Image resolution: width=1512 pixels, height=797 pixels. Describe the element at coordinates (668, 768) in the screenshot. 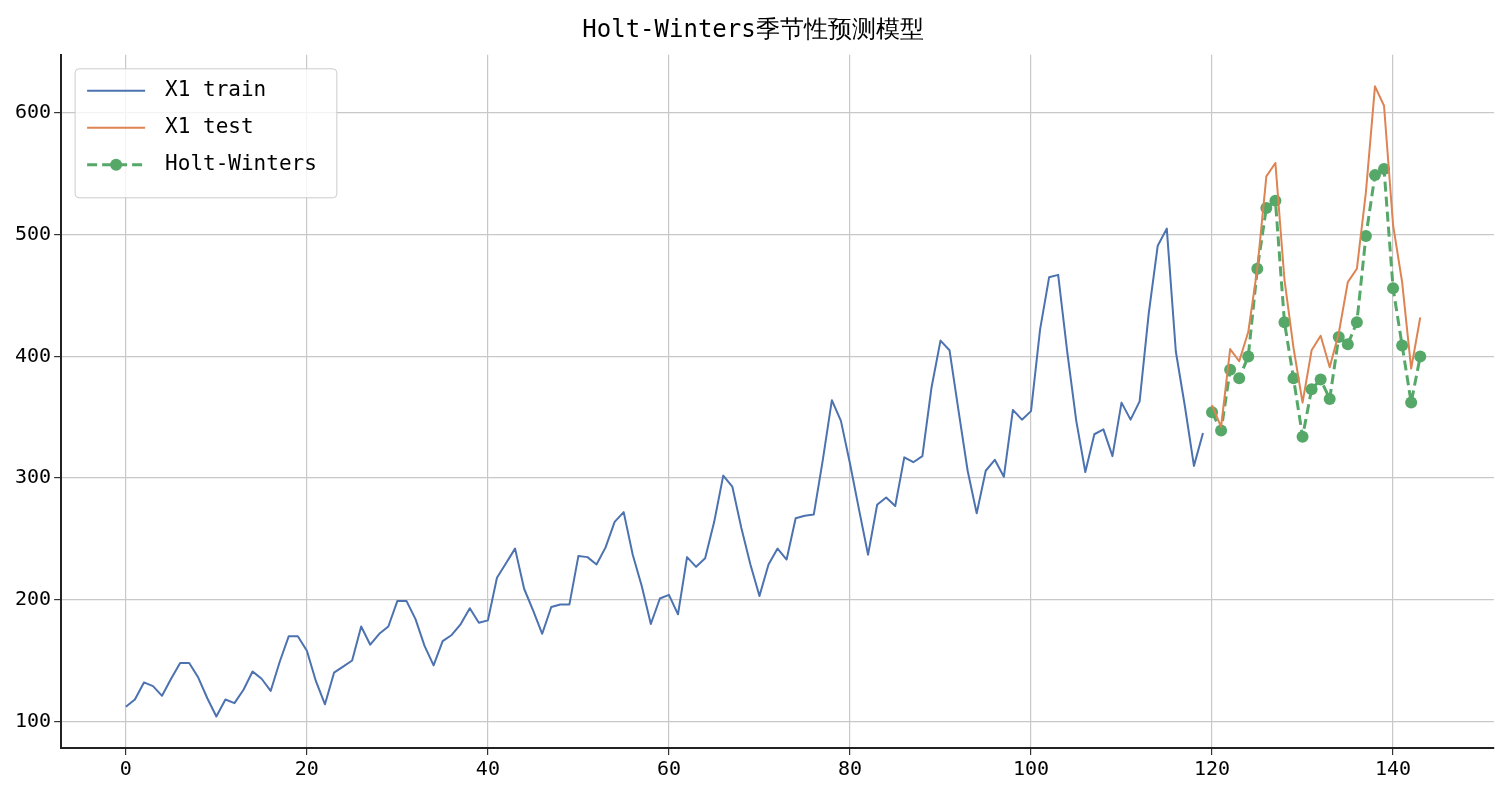

I see `x-tick-label: 60` at that location.